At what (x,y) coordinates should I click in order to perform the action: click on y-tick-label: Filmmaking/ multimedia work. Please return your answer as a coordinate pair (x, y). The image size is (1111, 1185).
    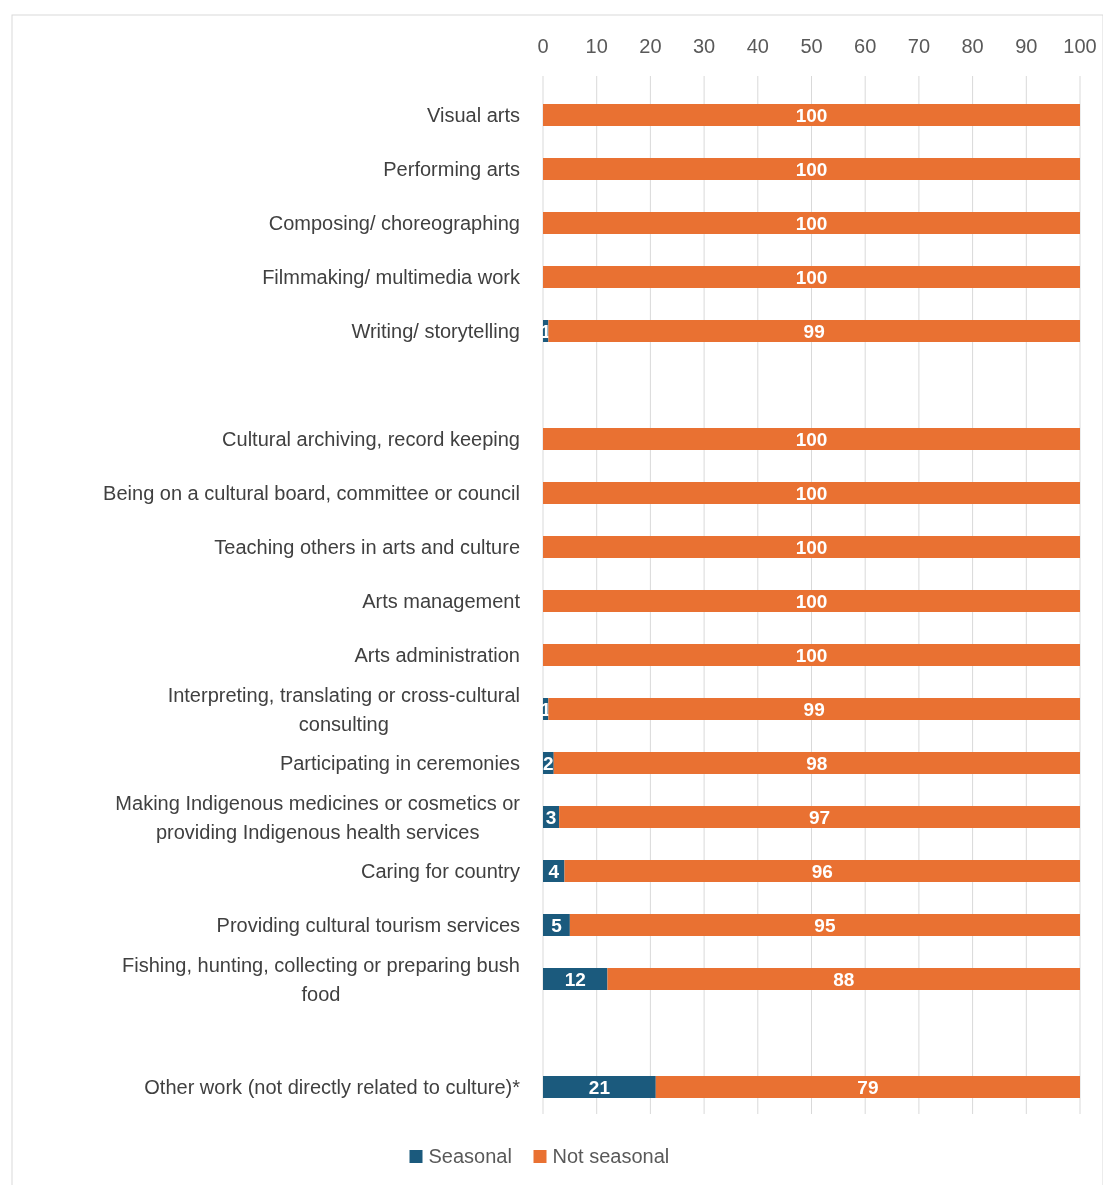
    Looking at the image, I should click on (391, 277).